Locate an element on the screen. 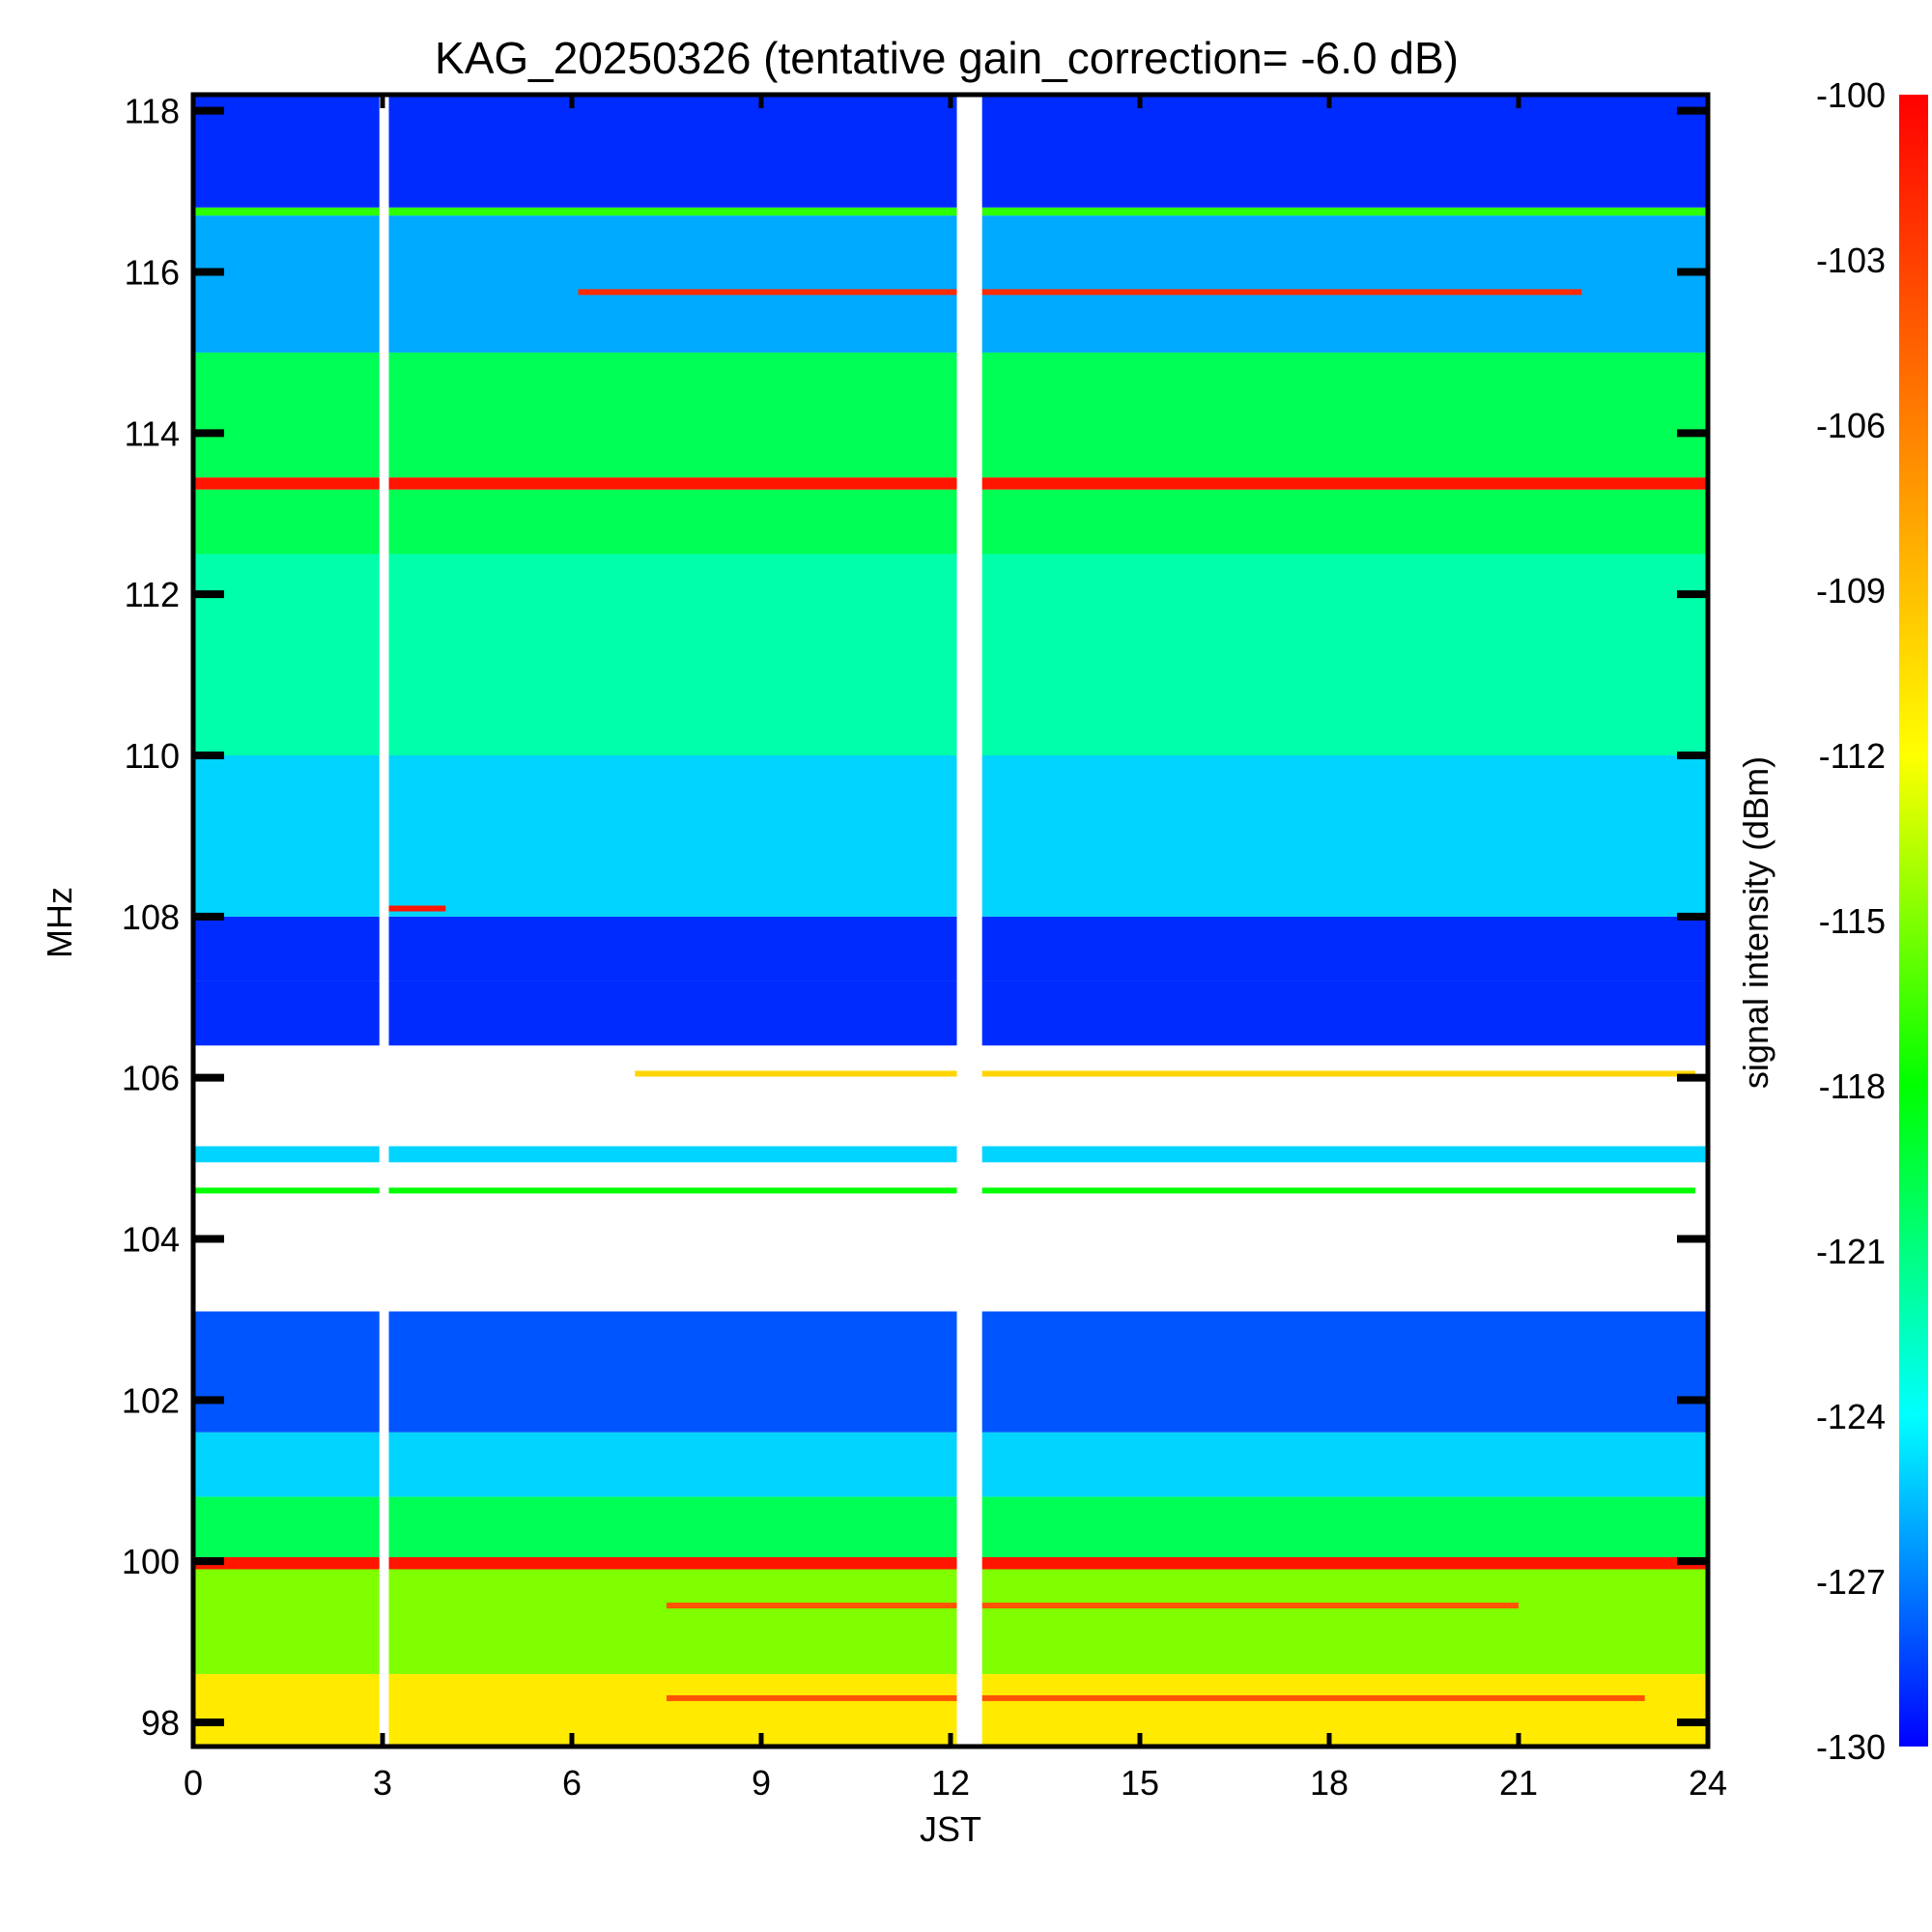 This screenshot has height=1932, width=1932. colorbar is located at coordinates (1913, 921).